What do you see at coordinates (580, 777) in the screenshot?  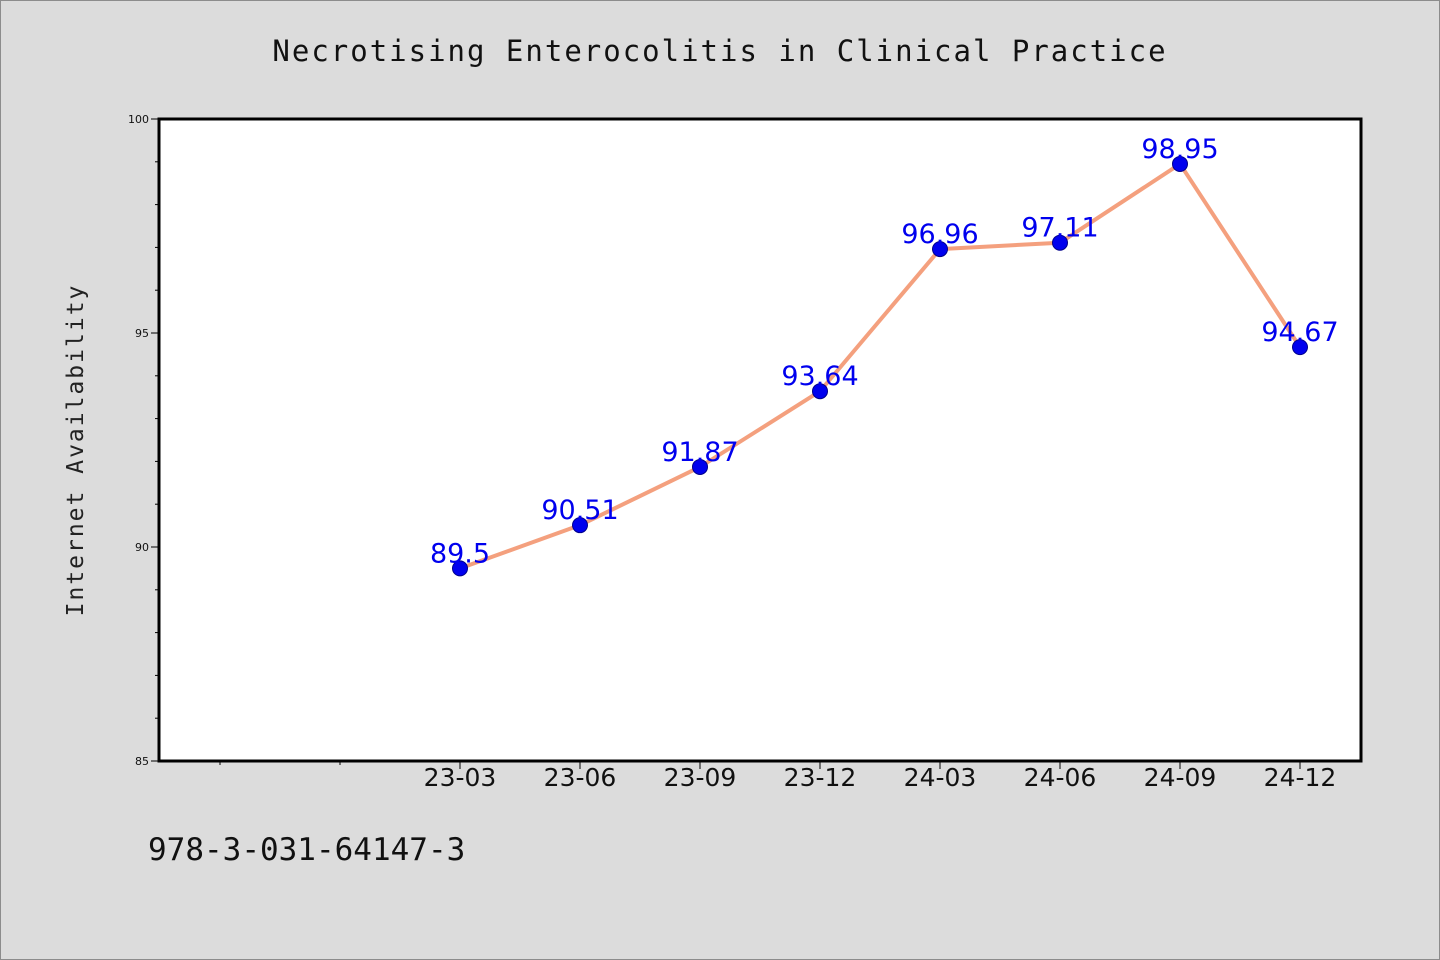 I see `x-tick-label: 23-06` at bounding box center [580, 777].